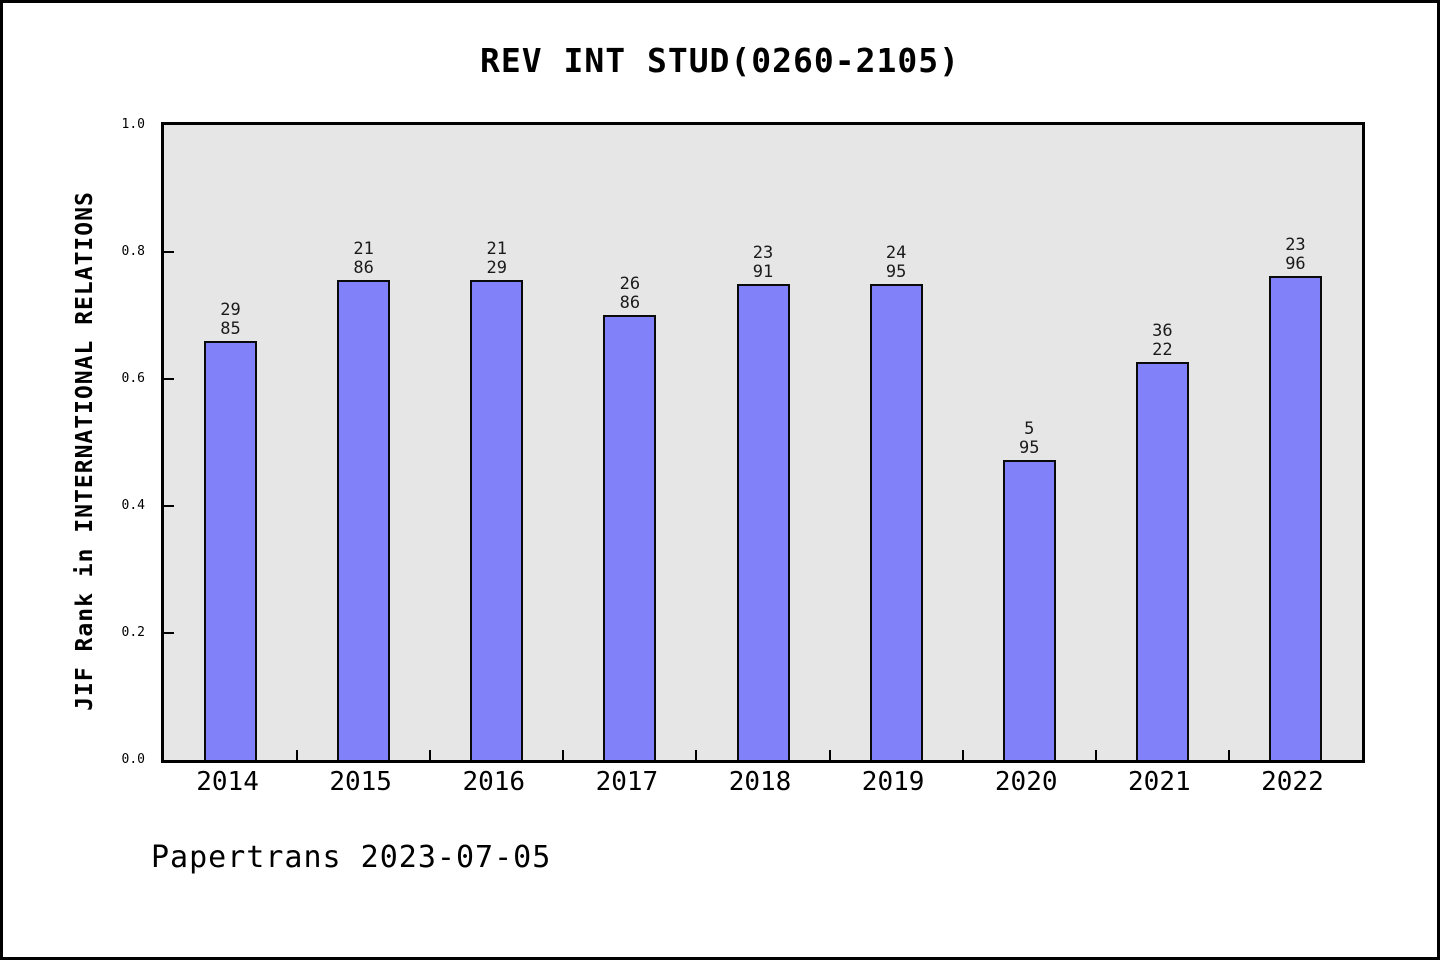 The image size is (1440, 960). What do you see at coordinates (1162, 350) in the screenshot?
I see `bar-value-line: 22` at bounding box center [1162, 350].